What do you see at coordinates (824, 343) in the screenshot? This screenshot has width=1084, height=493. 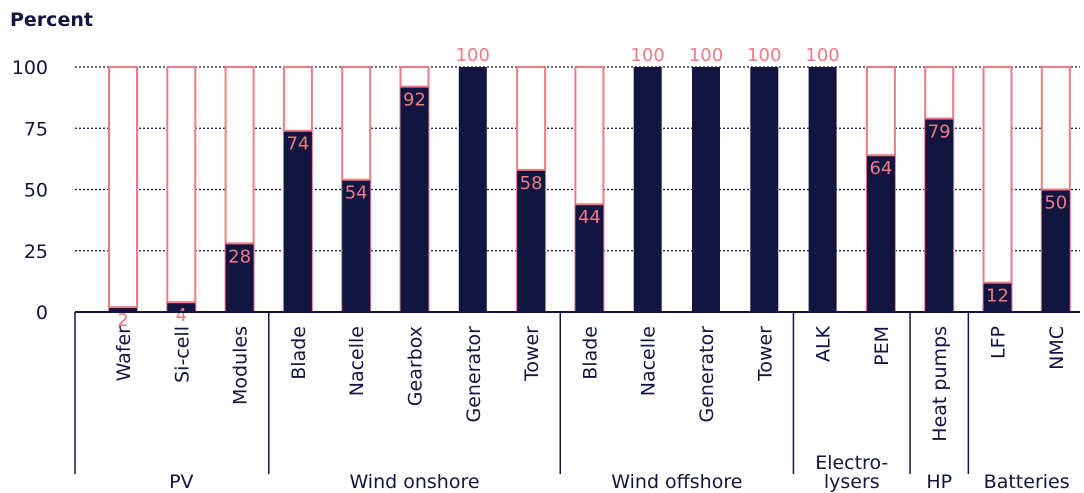 I see `category-label: ALK` at bounding box center [824, 343].